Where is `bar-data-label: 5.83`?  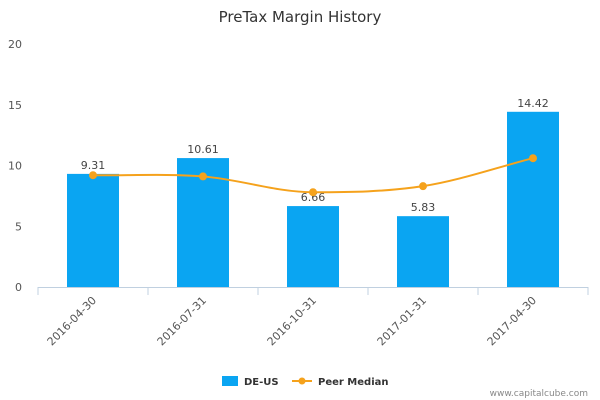 bar-data-label: 5.83 is located at coordinates (423, 207).